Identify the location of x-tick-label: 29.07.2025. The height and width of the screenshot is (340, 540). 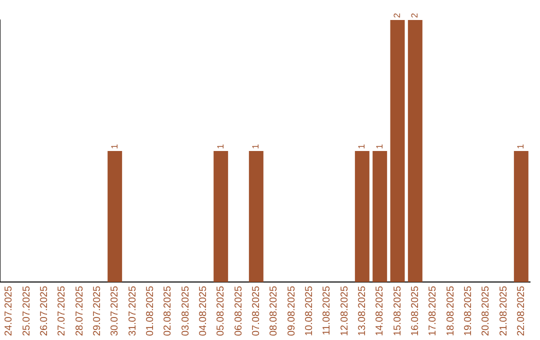
(97, 311).